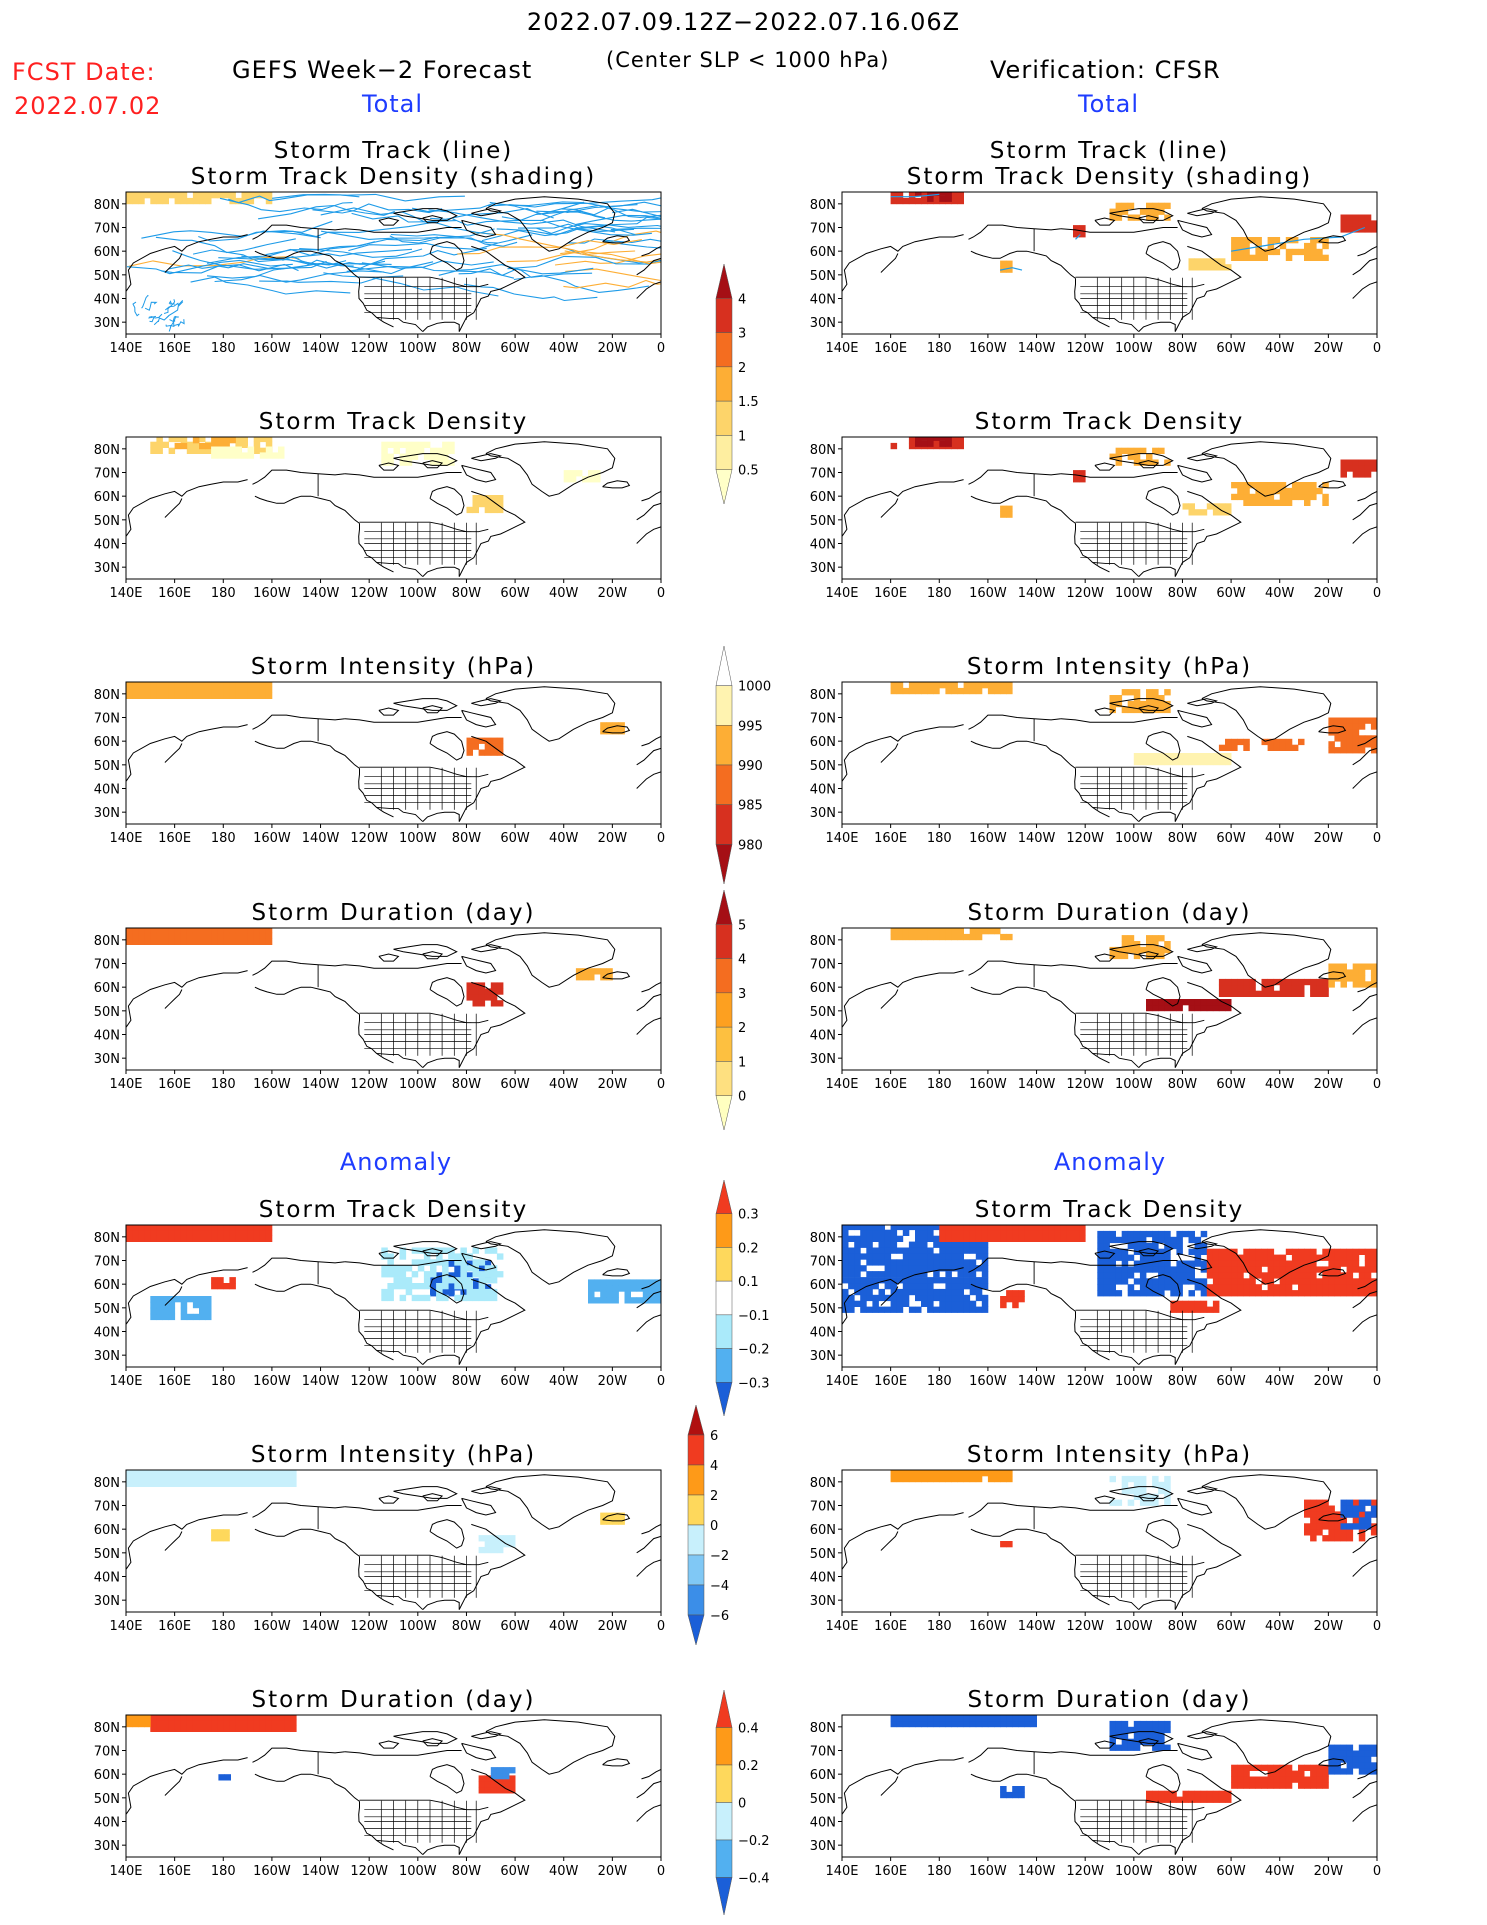  I want to click on colorbar-swatch, so click(724, 1230).